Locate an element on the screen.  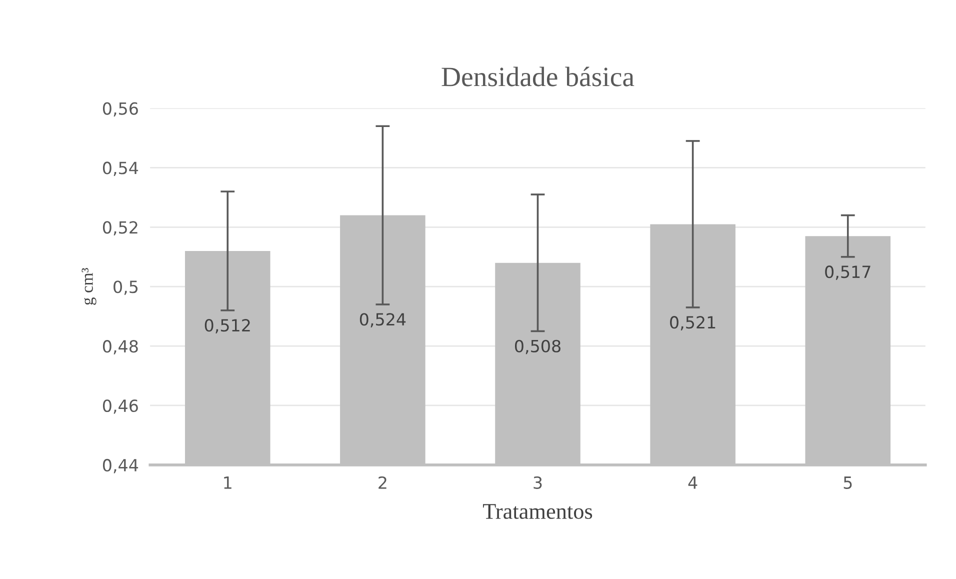
y-tick-label: 0,54 is located at coordinates (120, 169).